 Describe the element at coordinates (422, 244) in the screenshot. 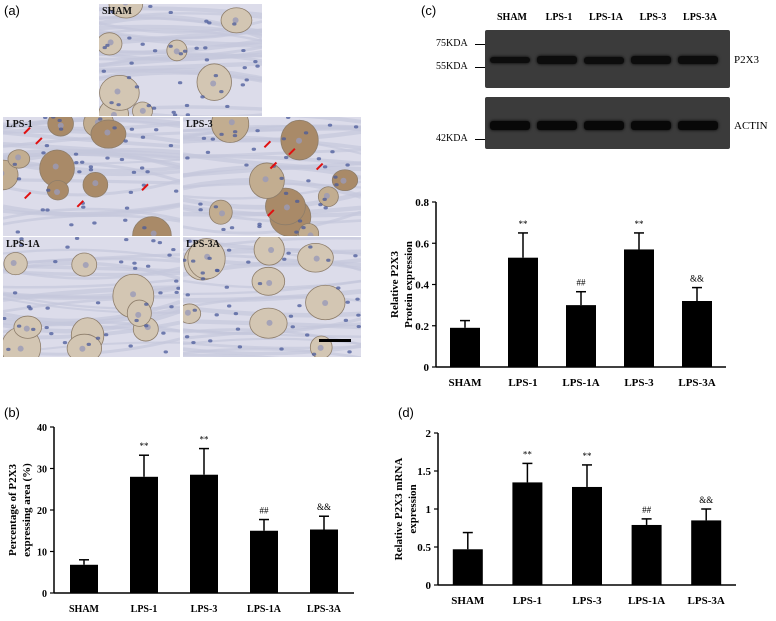

I see `y-tick-label: 0.6` at that location.